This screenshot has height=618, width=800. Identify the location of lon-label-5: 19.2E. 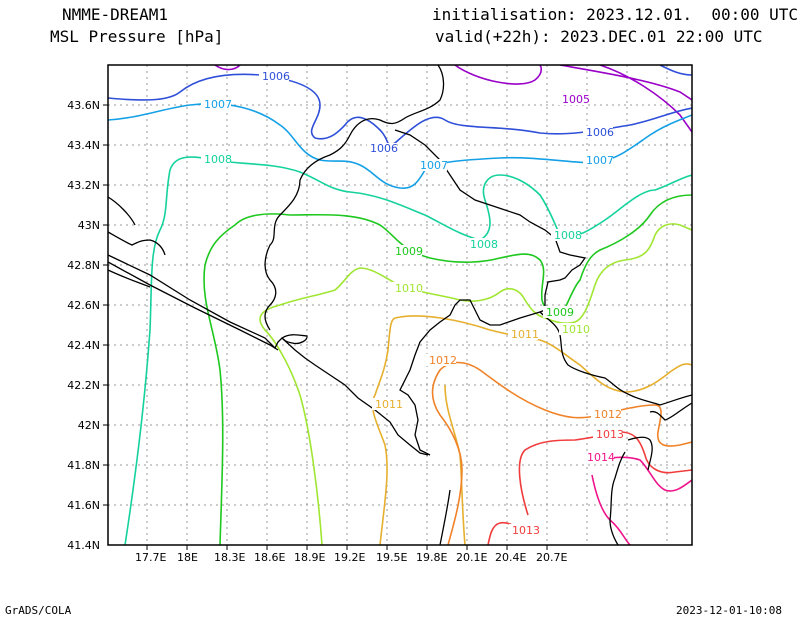
(349, 557).